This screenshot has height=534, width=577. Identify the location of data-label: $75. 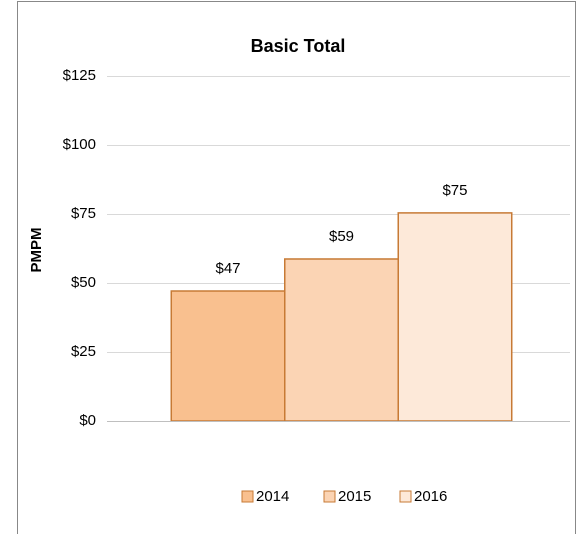
(454, 190).